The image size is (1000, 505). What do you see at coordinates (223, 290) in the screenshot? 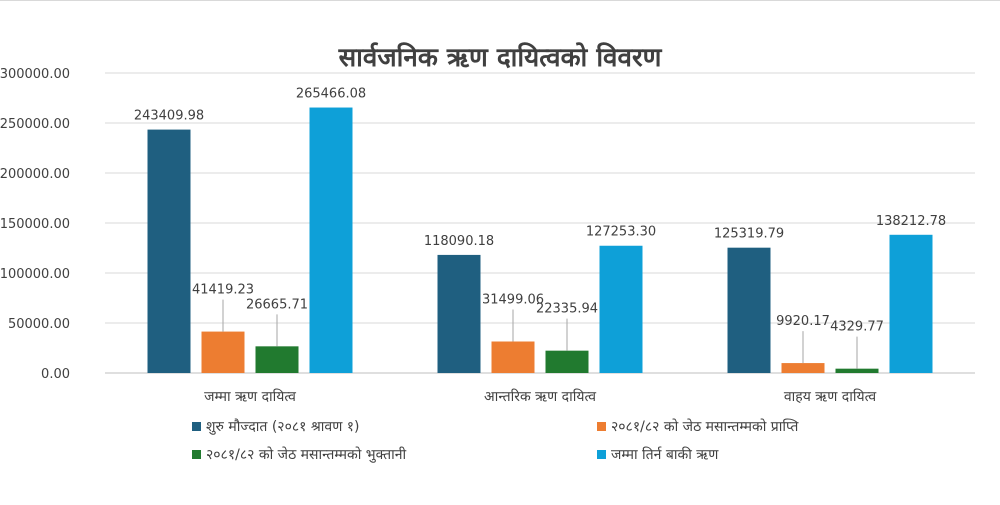
I see `data-label: 41419.23` at bounding box center [223, 290].